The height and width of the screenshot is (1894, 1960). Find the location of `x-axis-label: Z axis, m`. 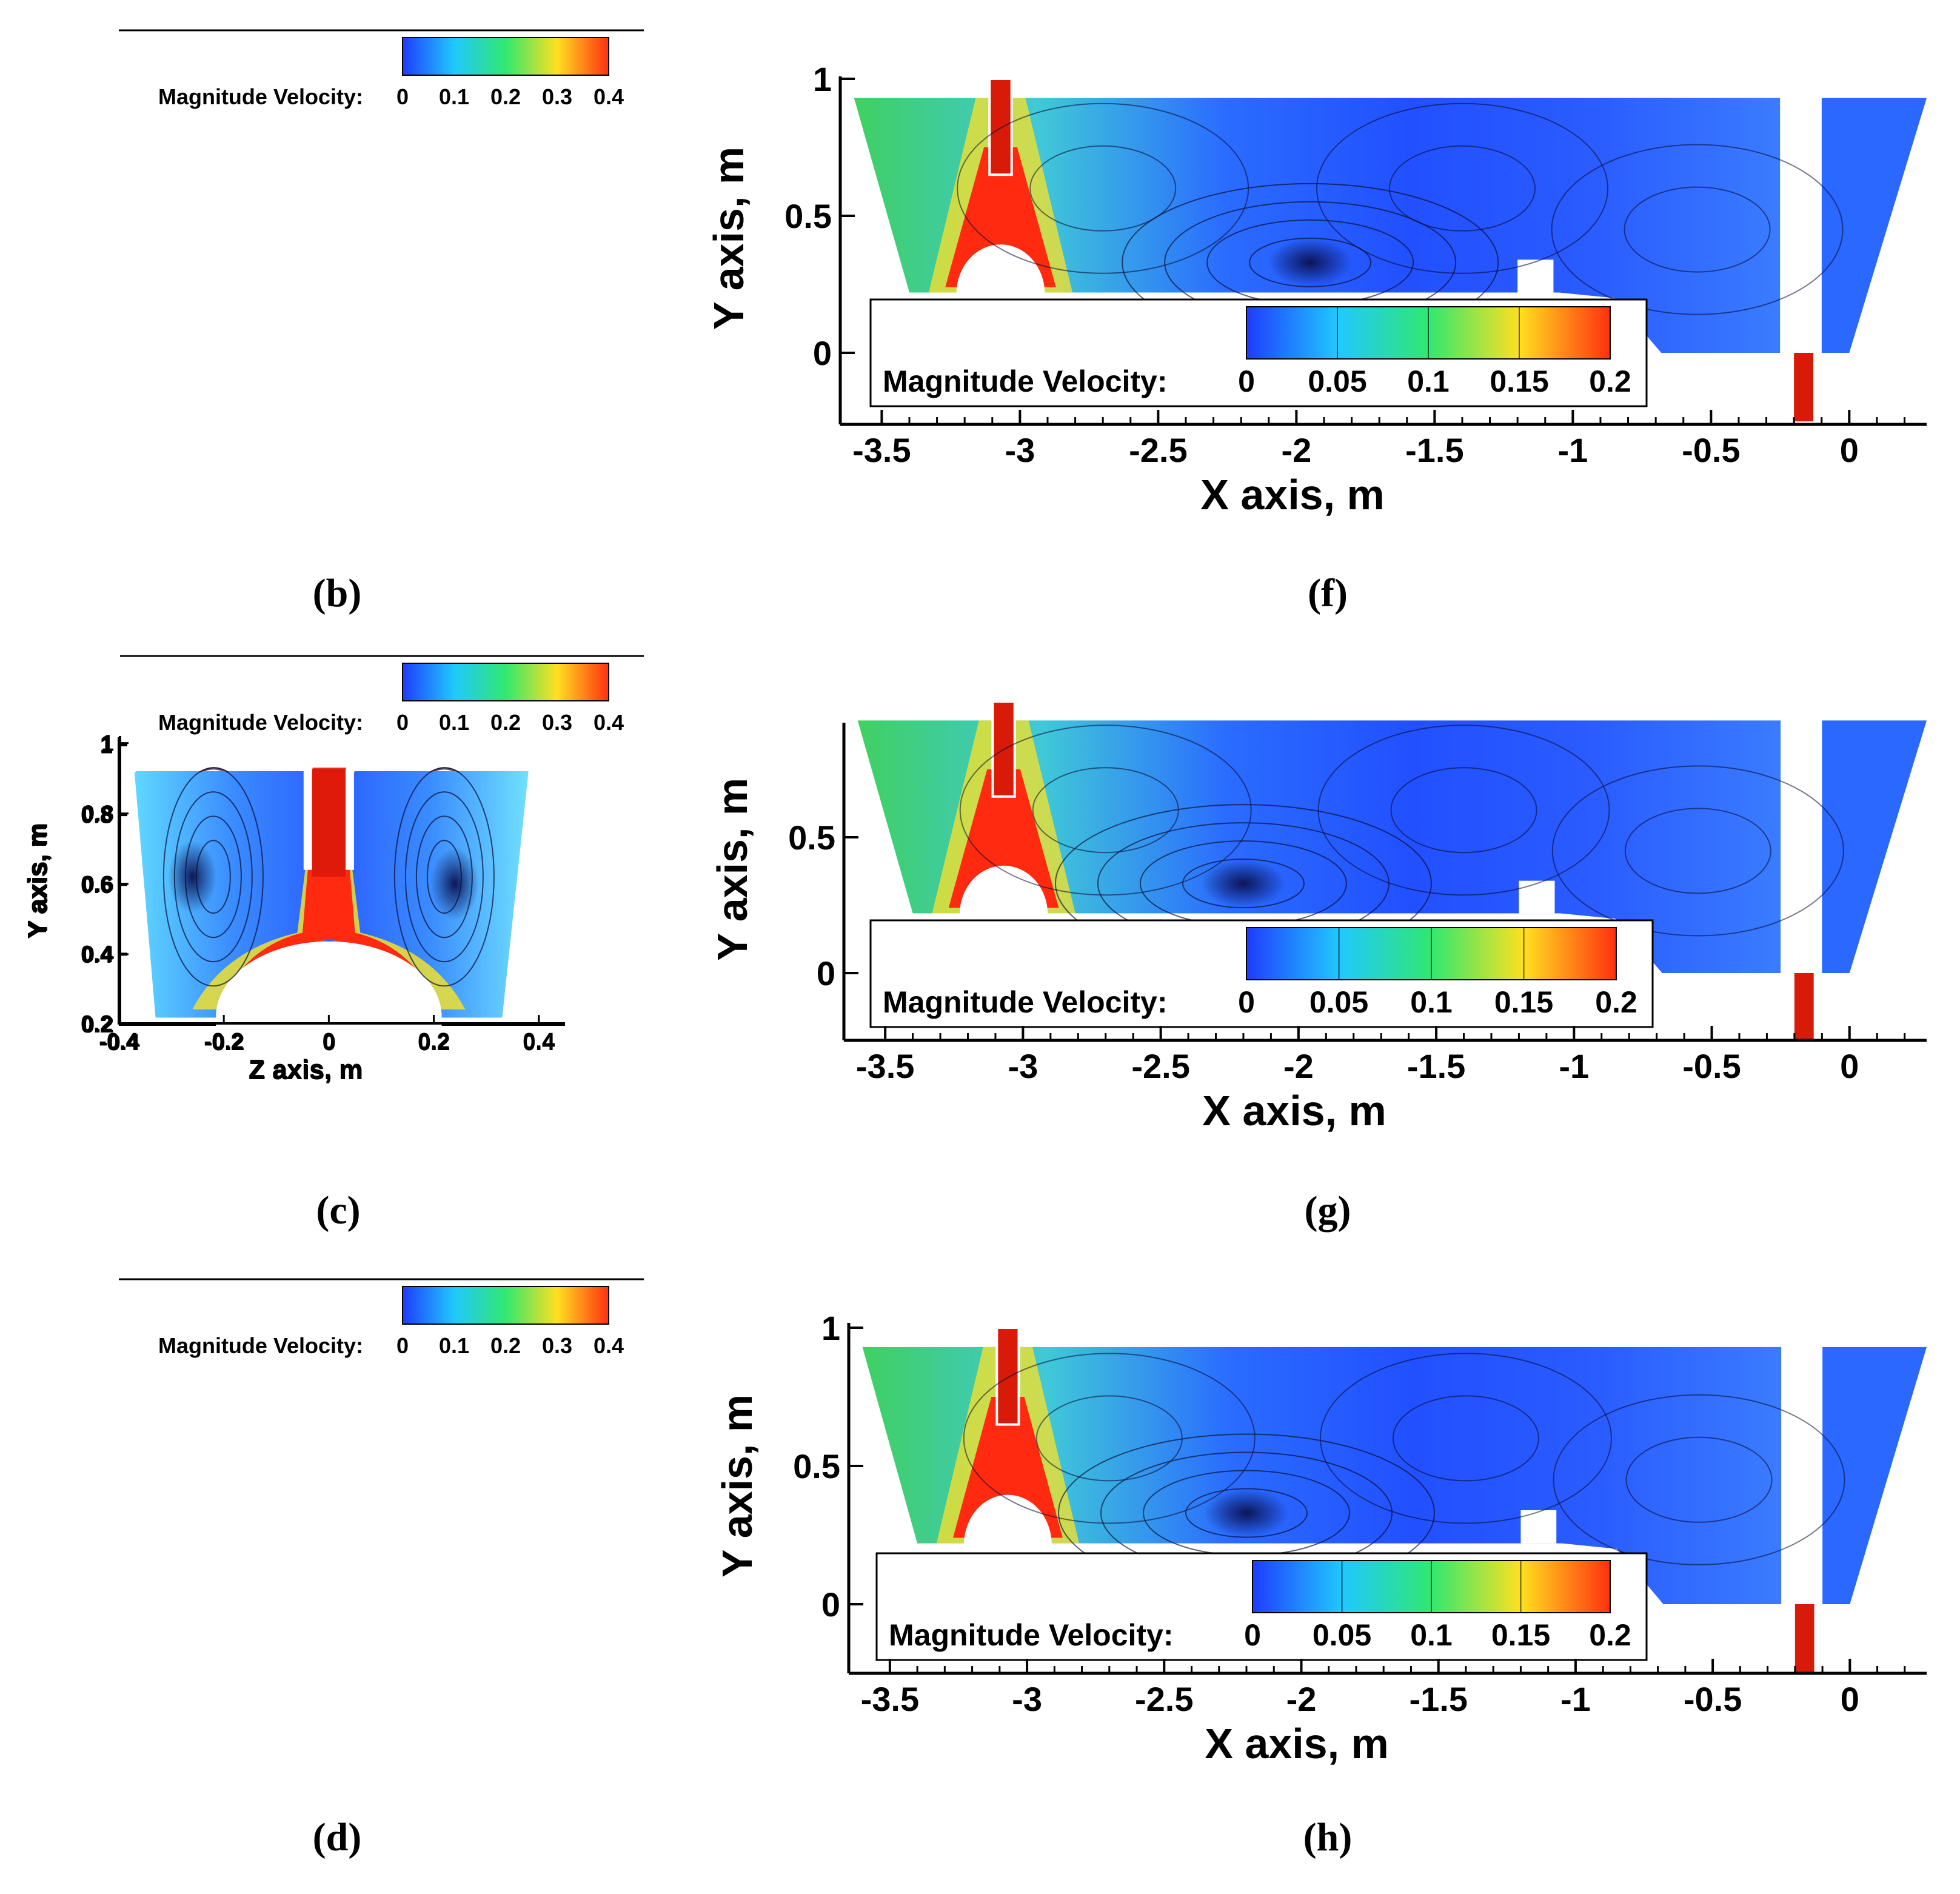

x-axis-label: Z axis, m is located at coordinates (306, 1070).